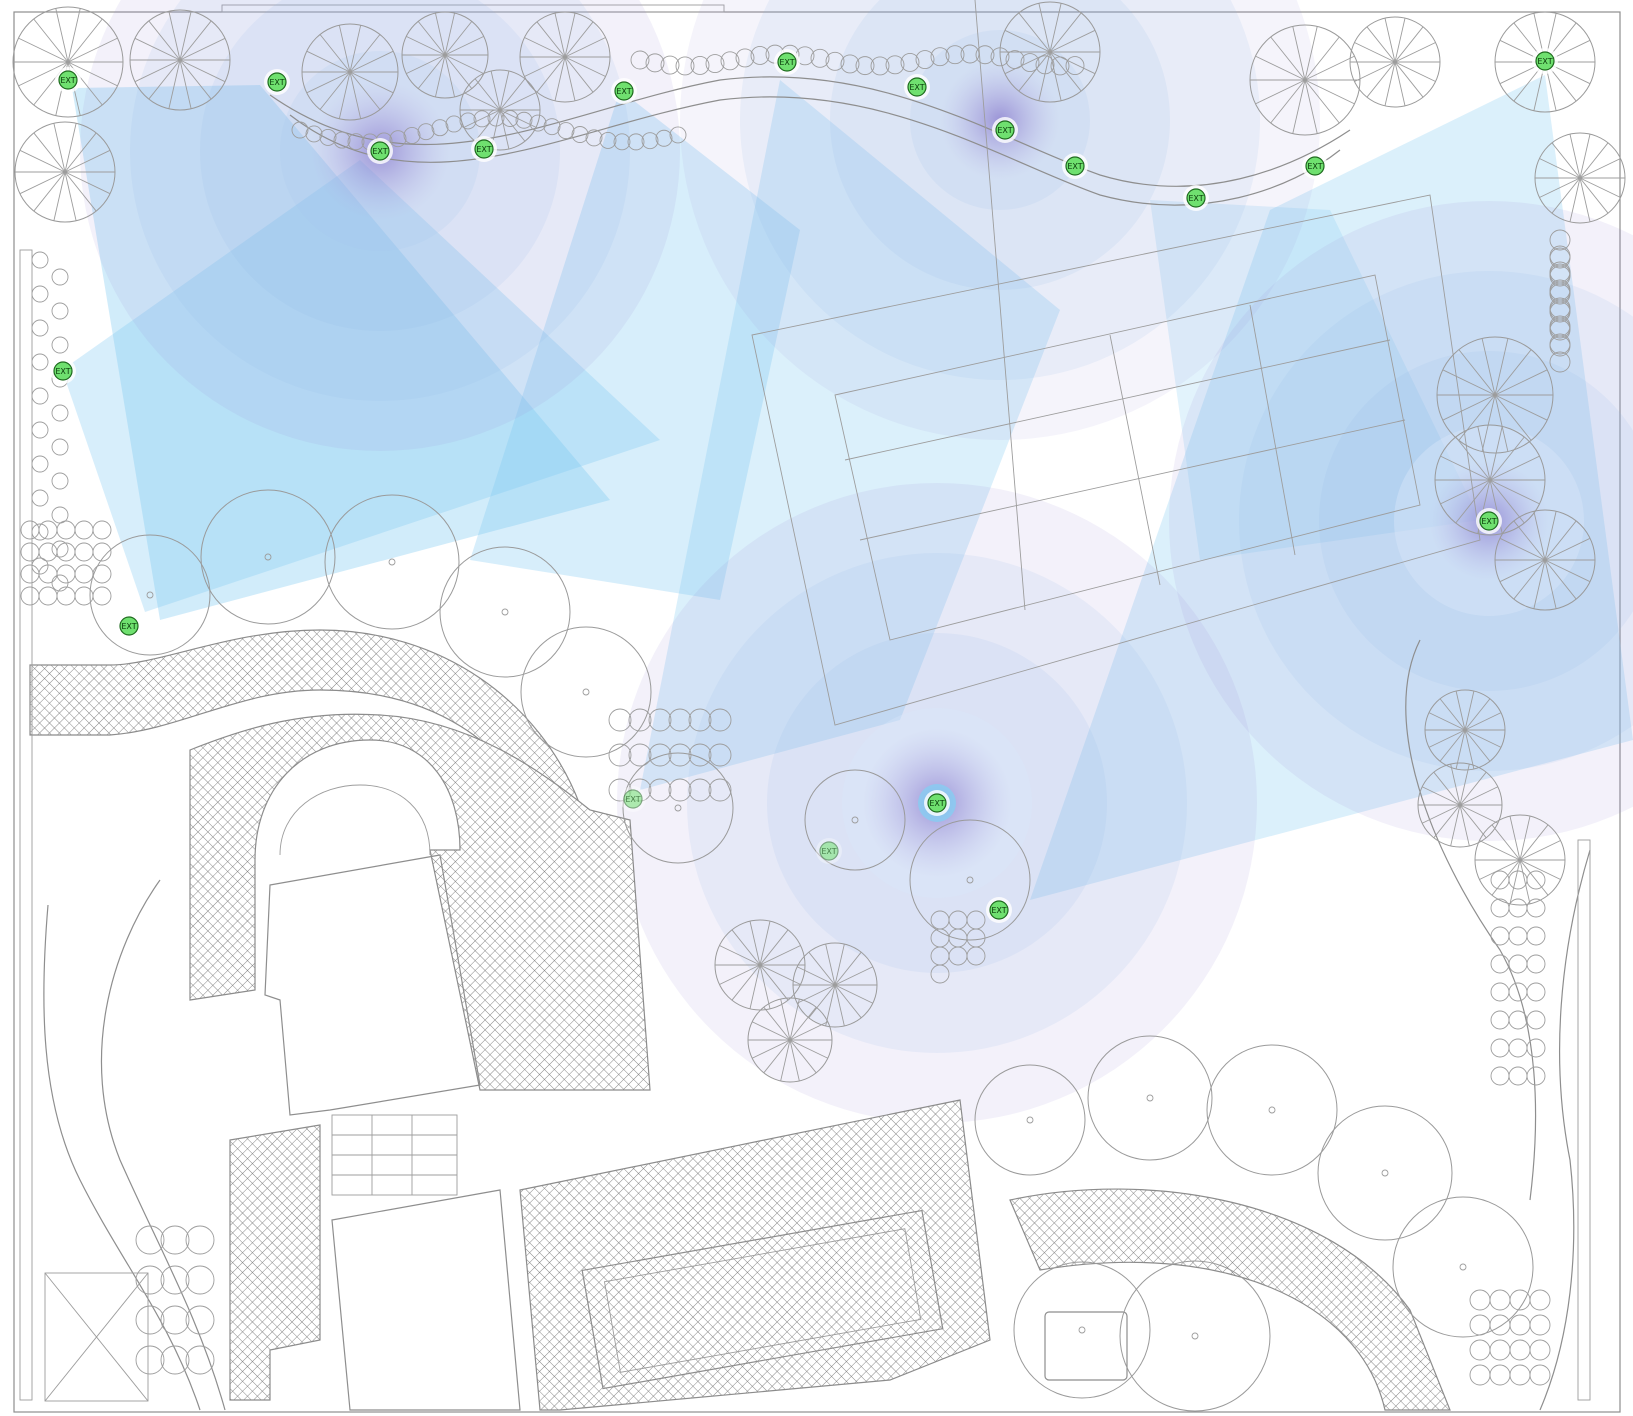  What do you see at coordinates (122, 1157) in the screenshot?
I see `west-path` at bounding box center [122, 1157].